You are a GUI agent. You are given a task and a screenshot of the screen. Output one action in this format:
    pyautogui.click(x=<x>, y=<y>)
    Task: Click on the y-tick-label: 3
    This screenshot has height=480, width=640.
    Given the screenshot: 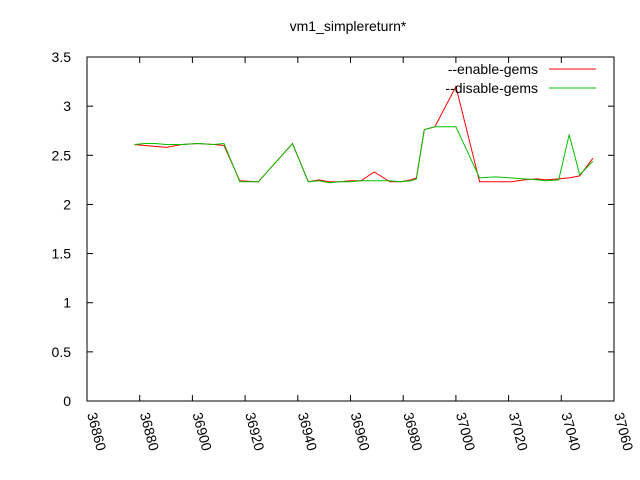 What is the action you would take?
    pyautogui.click(x=67, y=106)
    